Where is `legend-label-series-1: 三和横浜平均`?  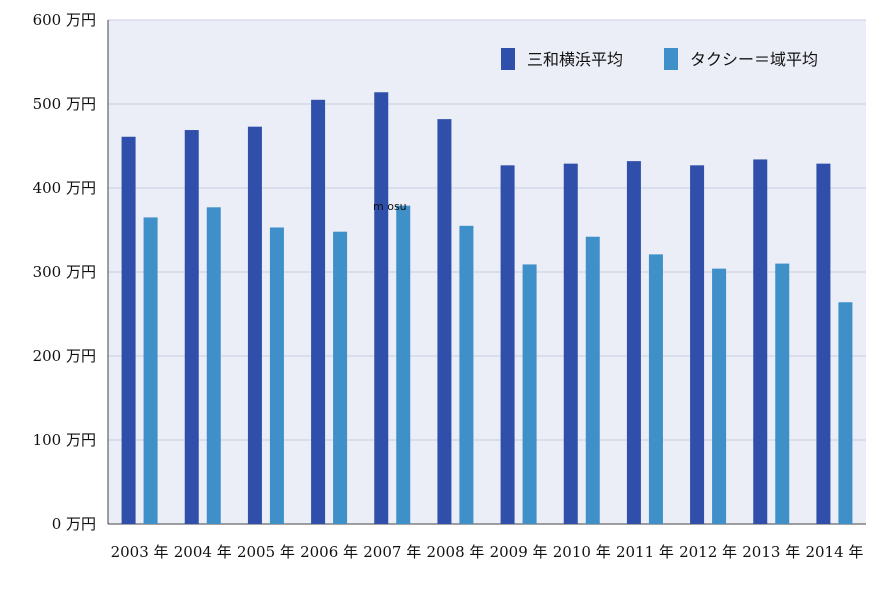 legend-label-series-1: 三和横浜平均 is located at coordinates (575, 59).